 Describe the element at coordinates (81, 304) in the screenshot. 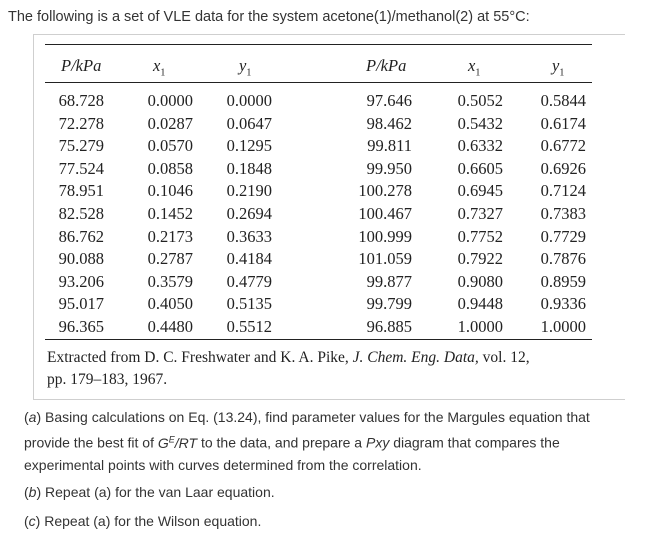

I see `table-cell: 95.017` at that location.